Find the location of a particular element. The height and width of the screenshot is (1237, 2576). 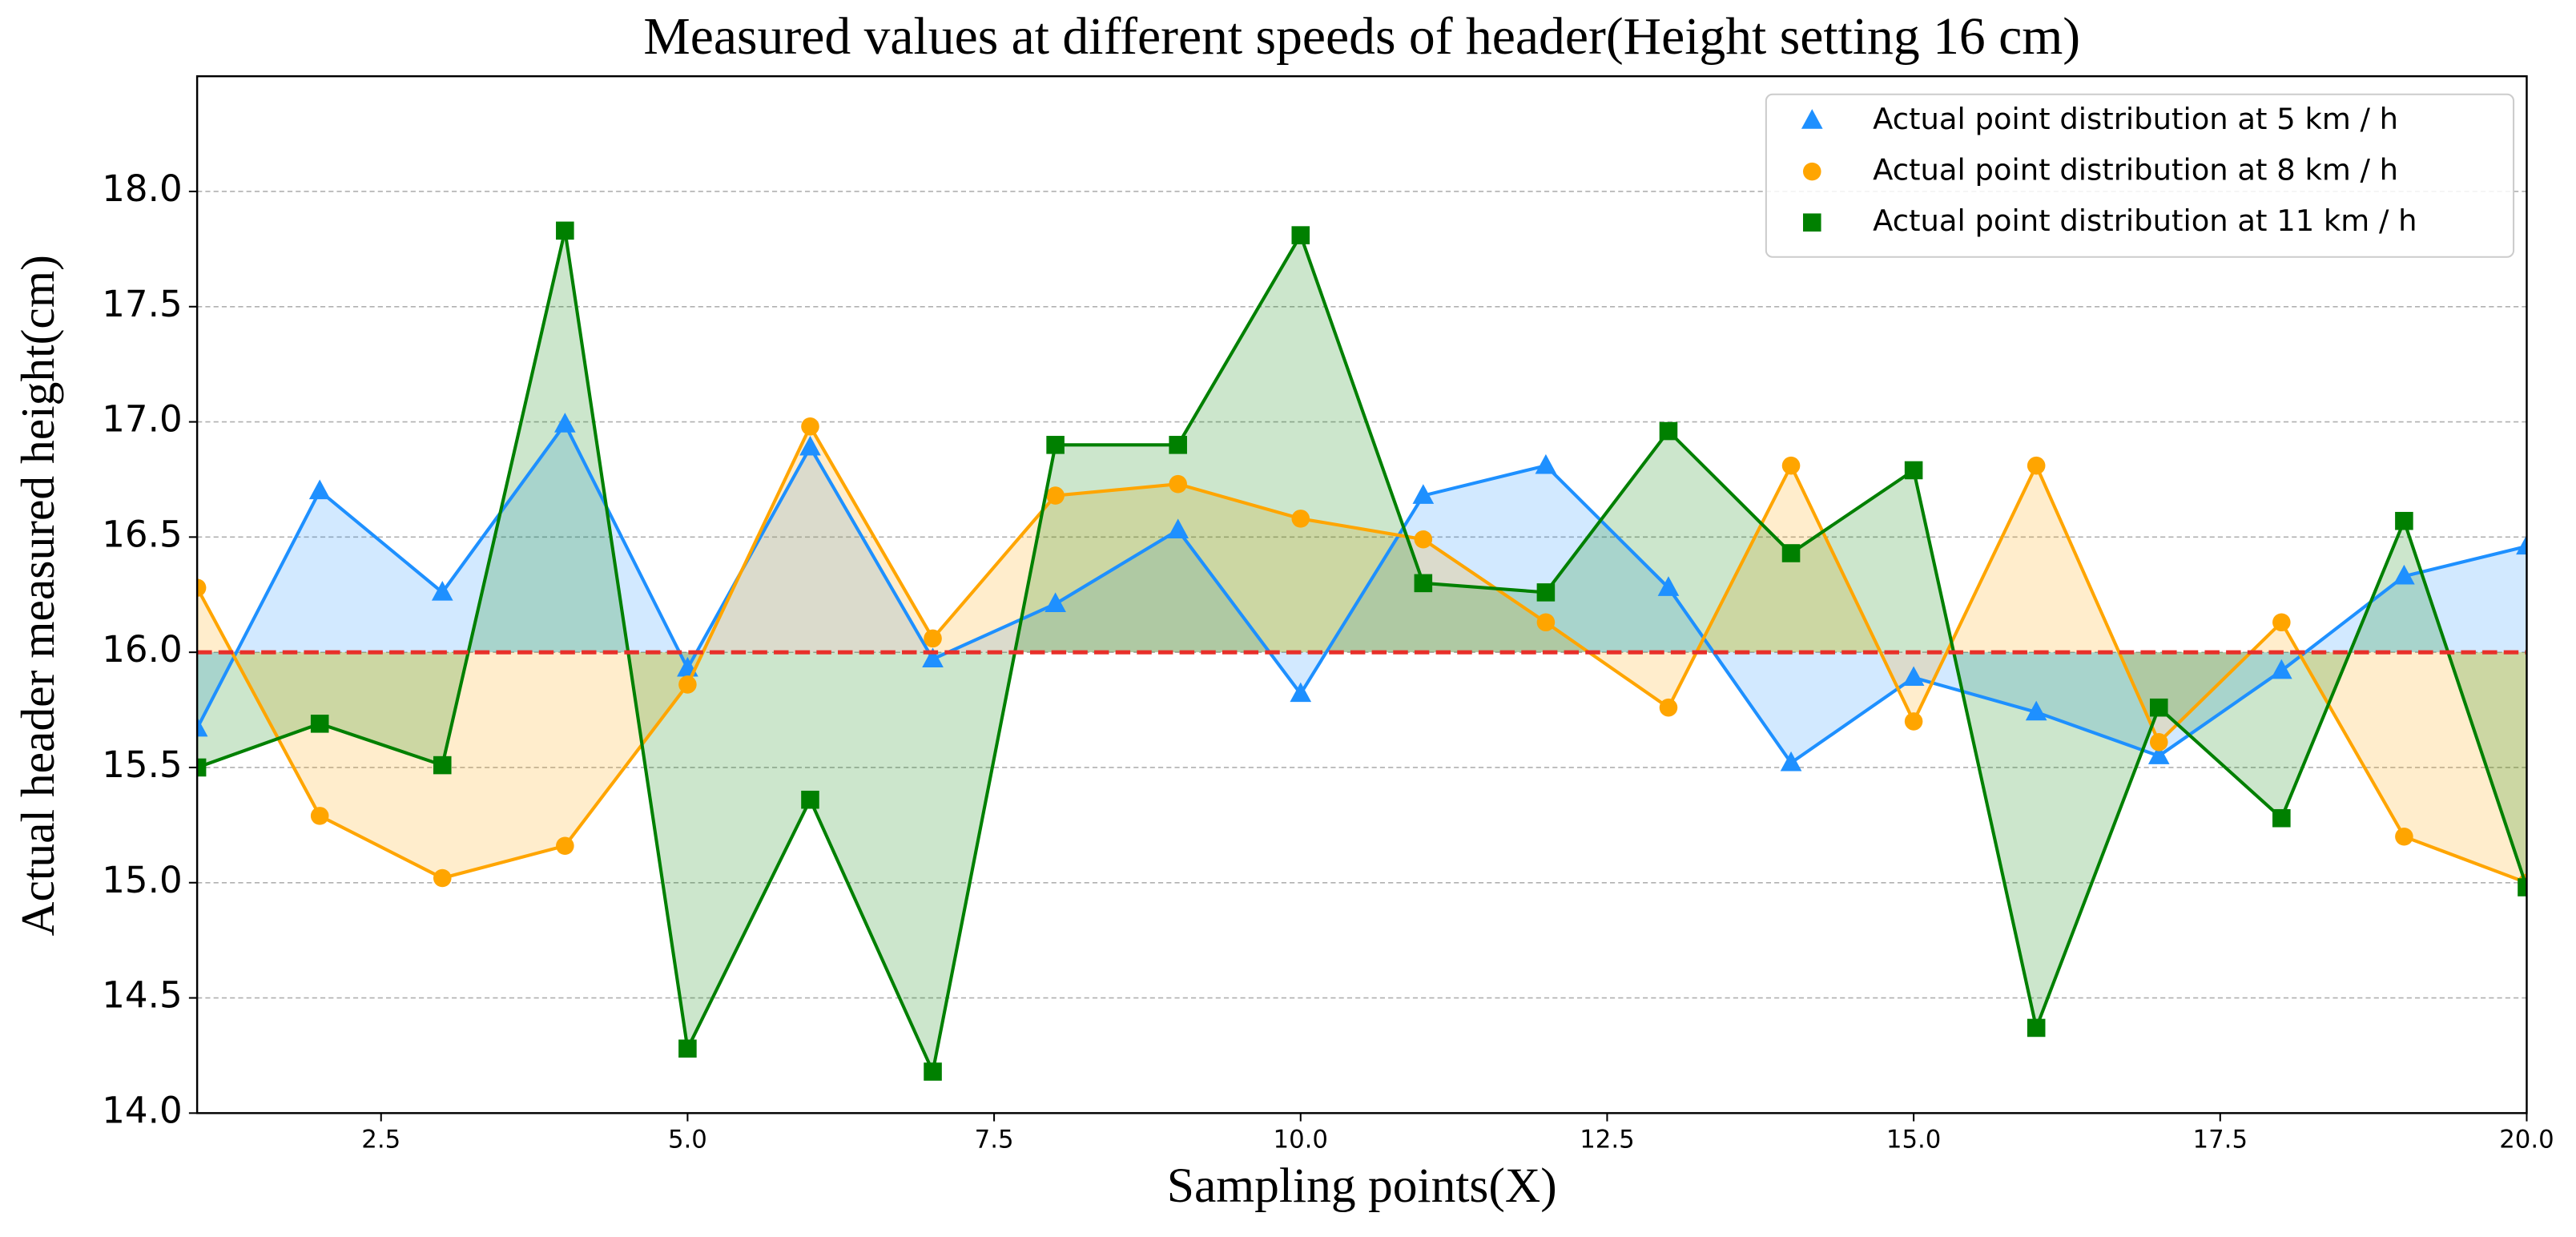

y-tick-label: 14.0 is located at coordinates (142, 1110).